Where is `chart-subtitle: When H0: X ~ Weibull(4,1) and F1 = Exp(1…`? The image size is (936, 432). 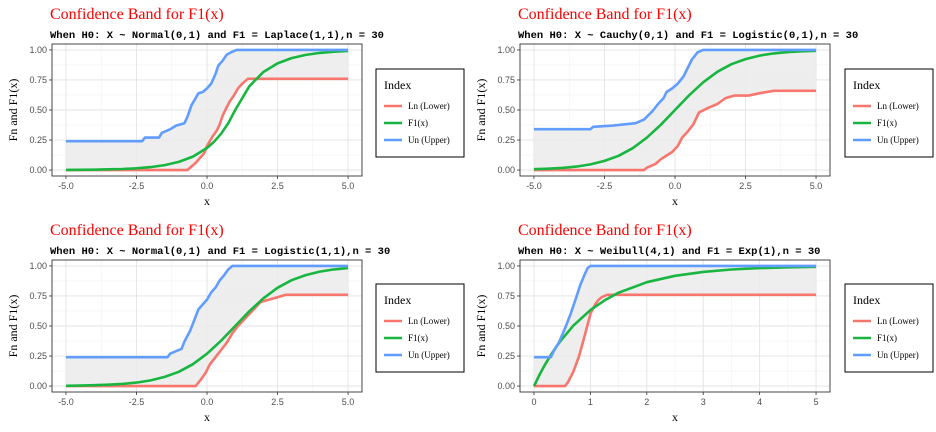
chart-subtitle: When H0: X ~ Weibull(4,1) and F1 = Exp(1… is located at coordinates (669, 252).